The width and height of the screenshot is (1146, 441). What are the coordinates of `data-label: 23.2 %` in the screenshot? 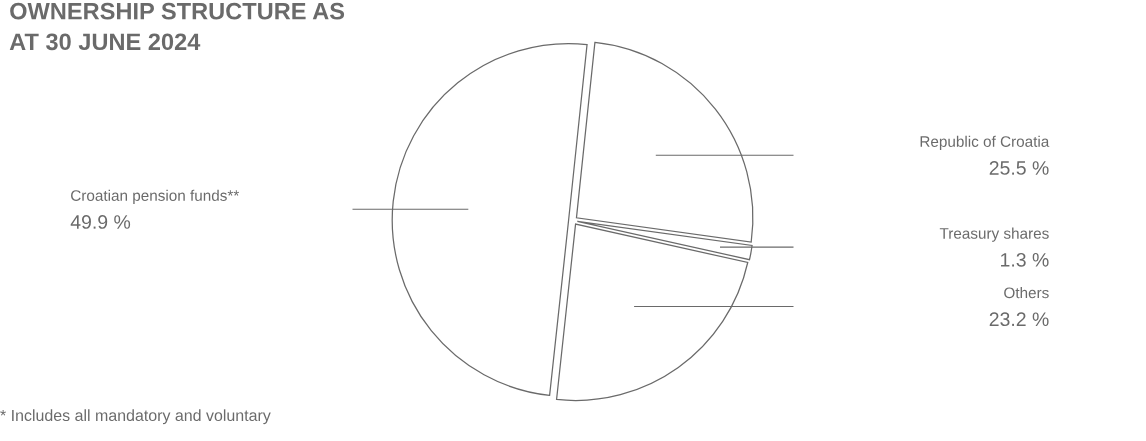 It's located at (1019, 319).